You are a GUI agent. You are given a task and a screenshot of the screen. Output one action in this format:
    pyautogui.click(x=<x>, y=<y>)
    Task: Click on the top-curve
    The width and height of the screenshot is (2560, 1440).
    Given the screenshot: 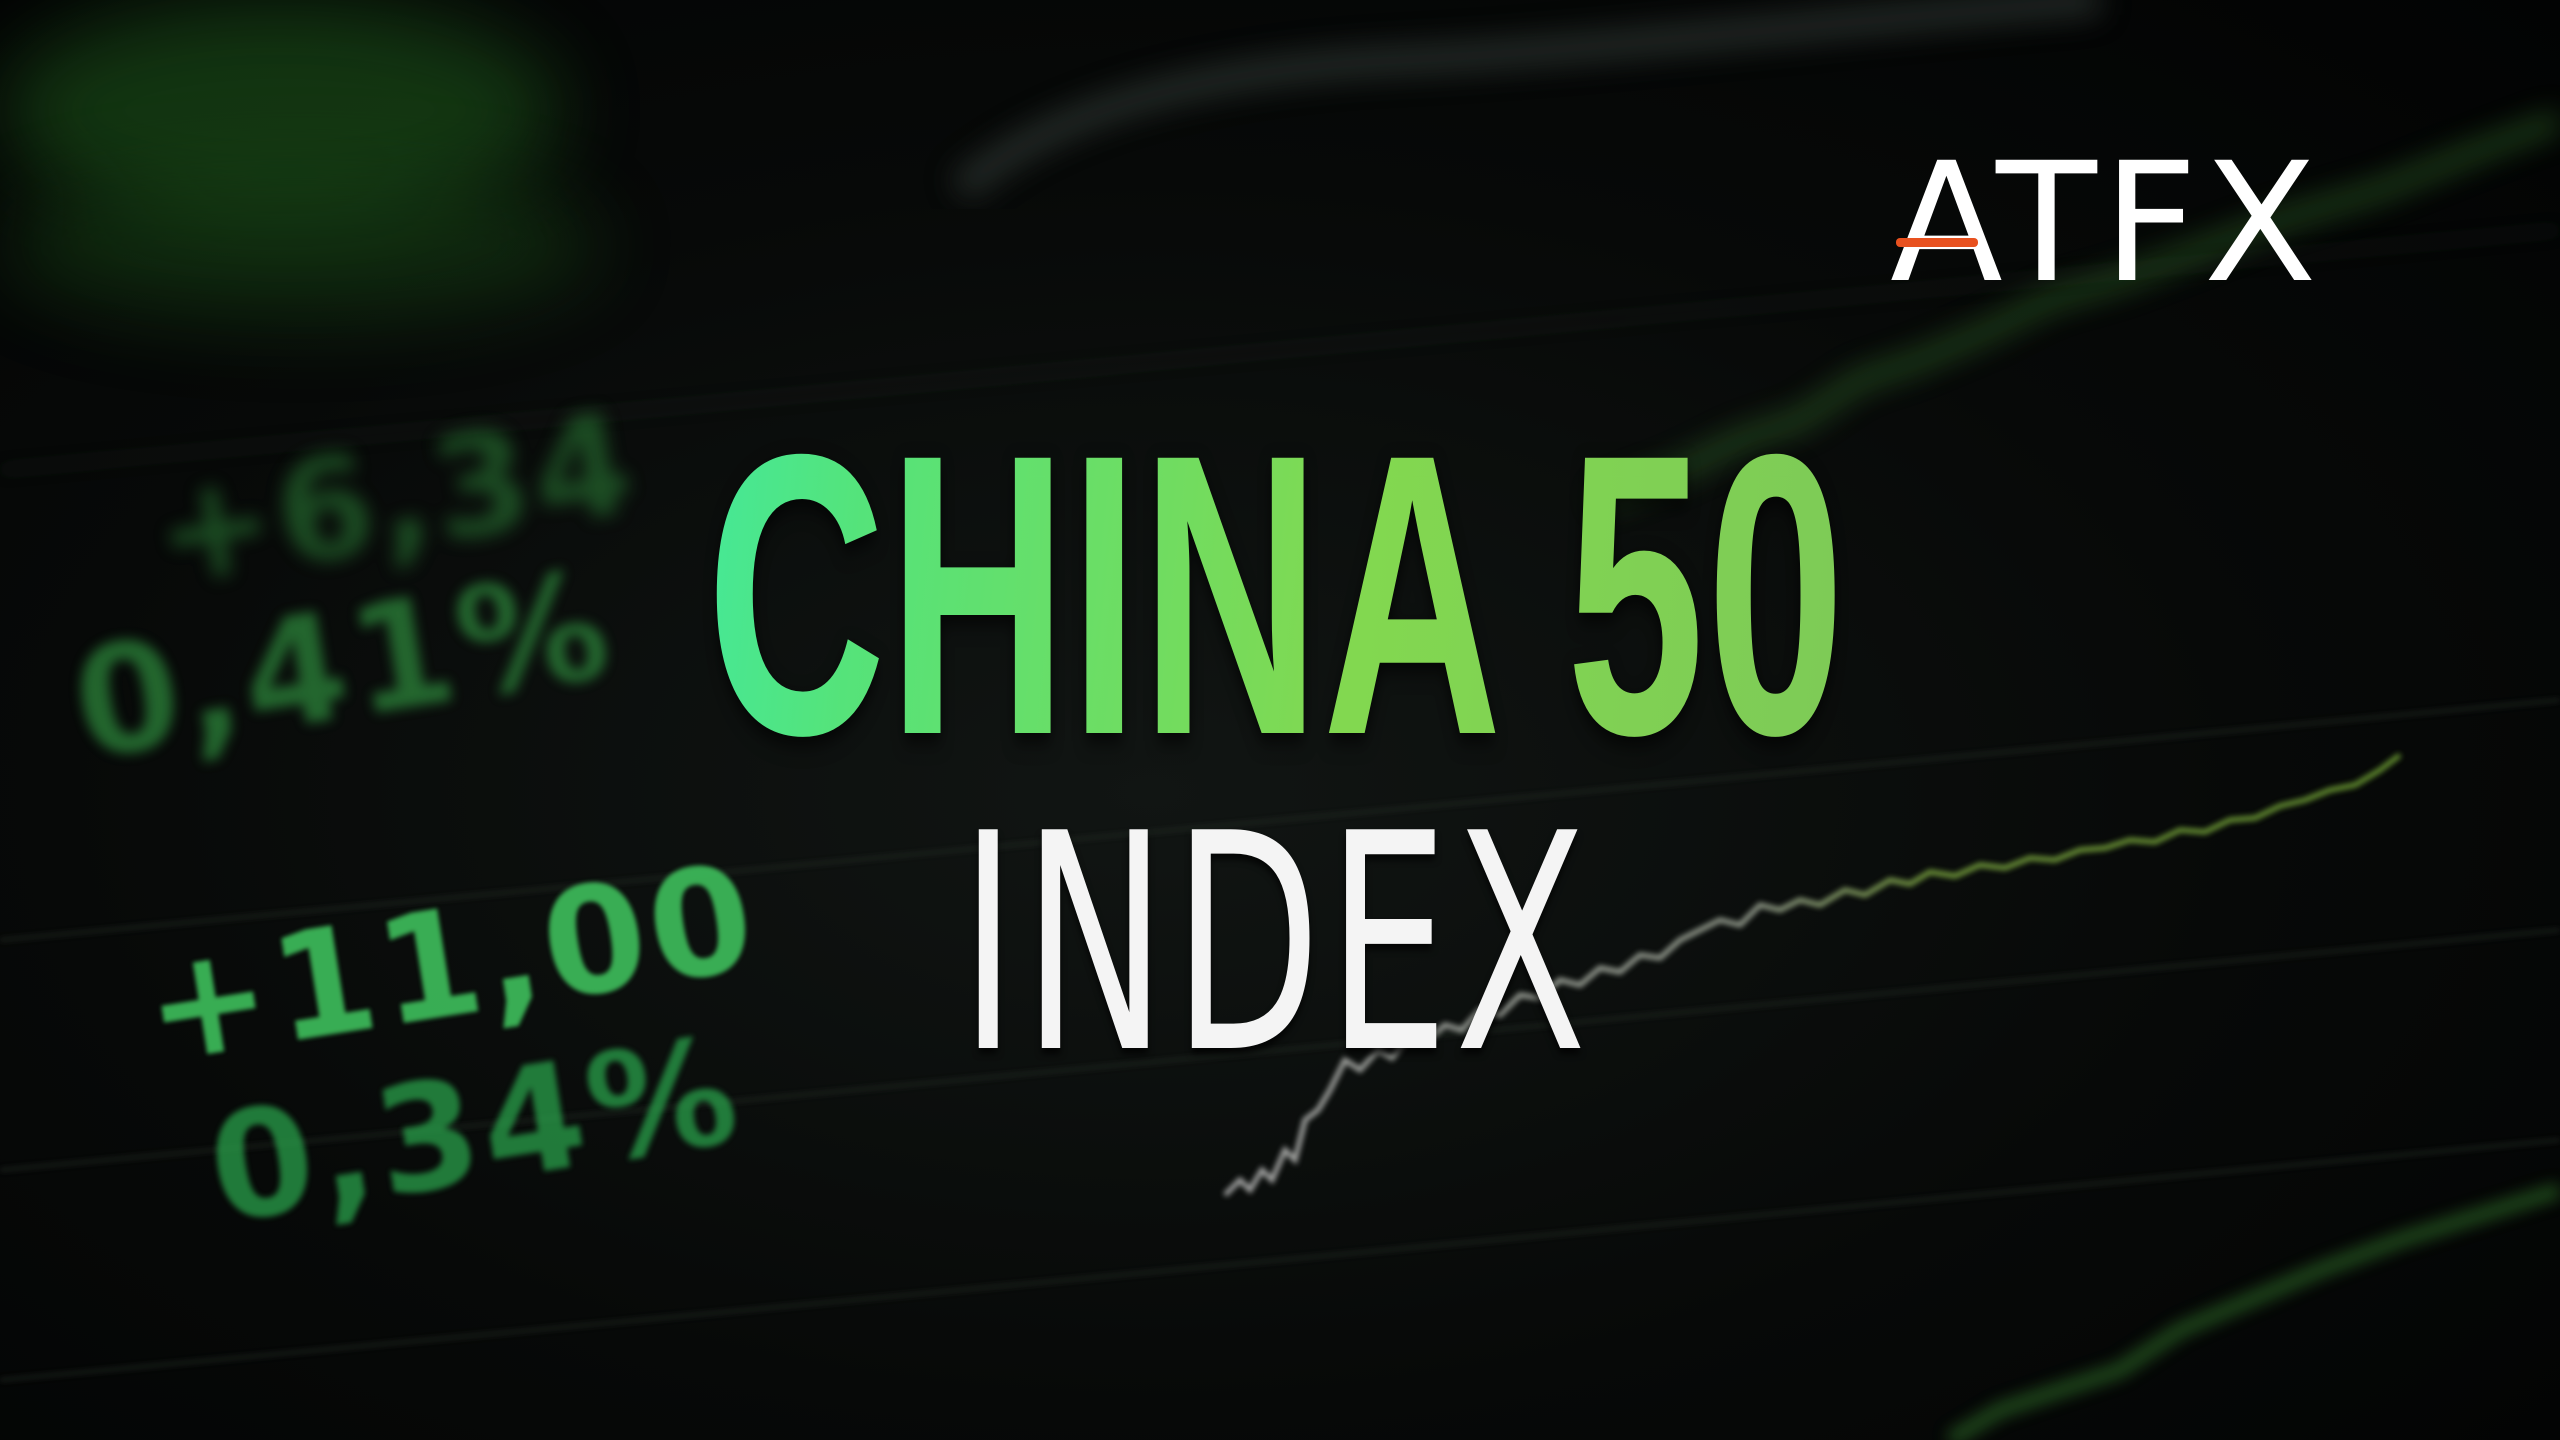 What is the action you would take?
    pyautogui.click(x=1526, y=101)
    